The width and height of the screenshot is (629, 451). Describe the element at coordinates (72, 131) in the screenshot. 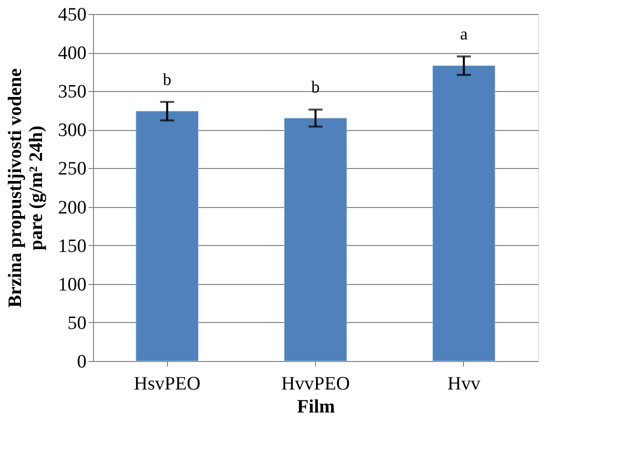

I see `y-tick-label: 300` at that location.